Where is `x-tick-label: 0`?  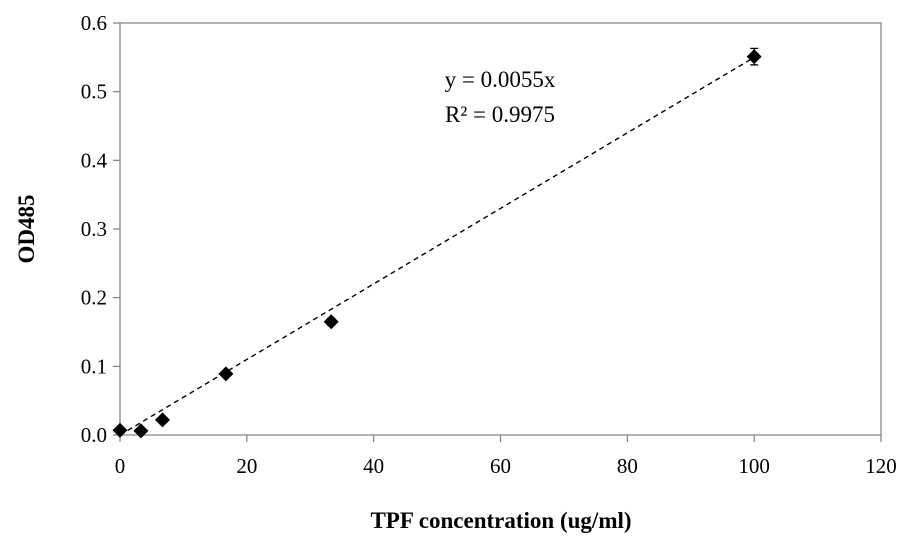
x-tick-label: 0 is located at coordinates (120, 466).